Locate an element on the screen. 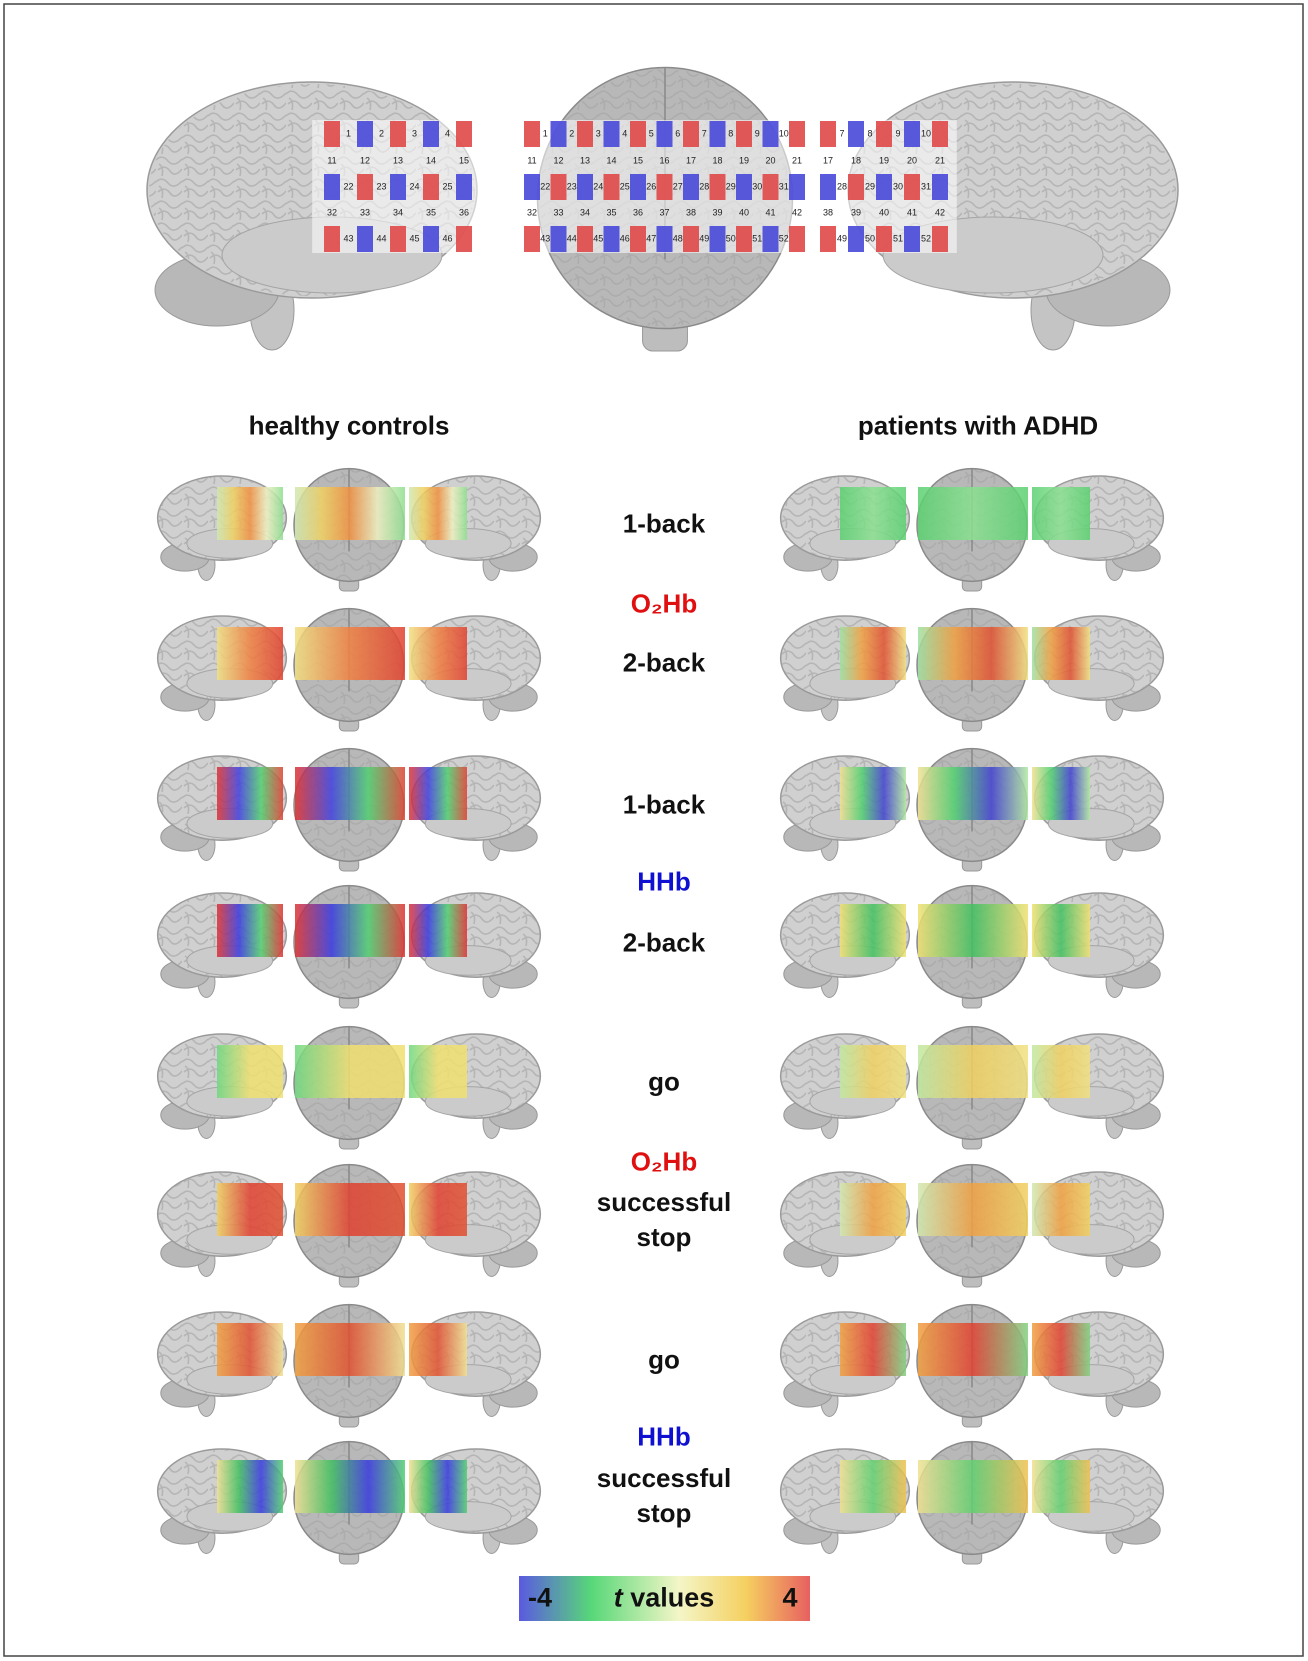  signal-label: HHb is located at coordinates (664, 1436).